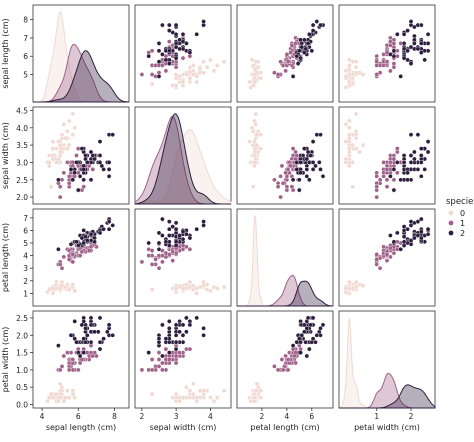 The image size is (474, 442). I want to click on subplot-r0-c0: 5 6 7 8 sepal length (cm), so click(65, 53).